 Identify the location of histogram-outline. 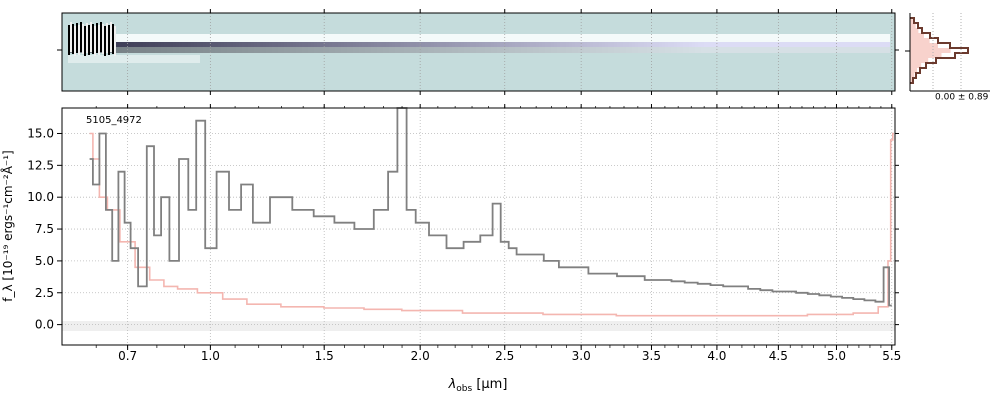
(939, 50).